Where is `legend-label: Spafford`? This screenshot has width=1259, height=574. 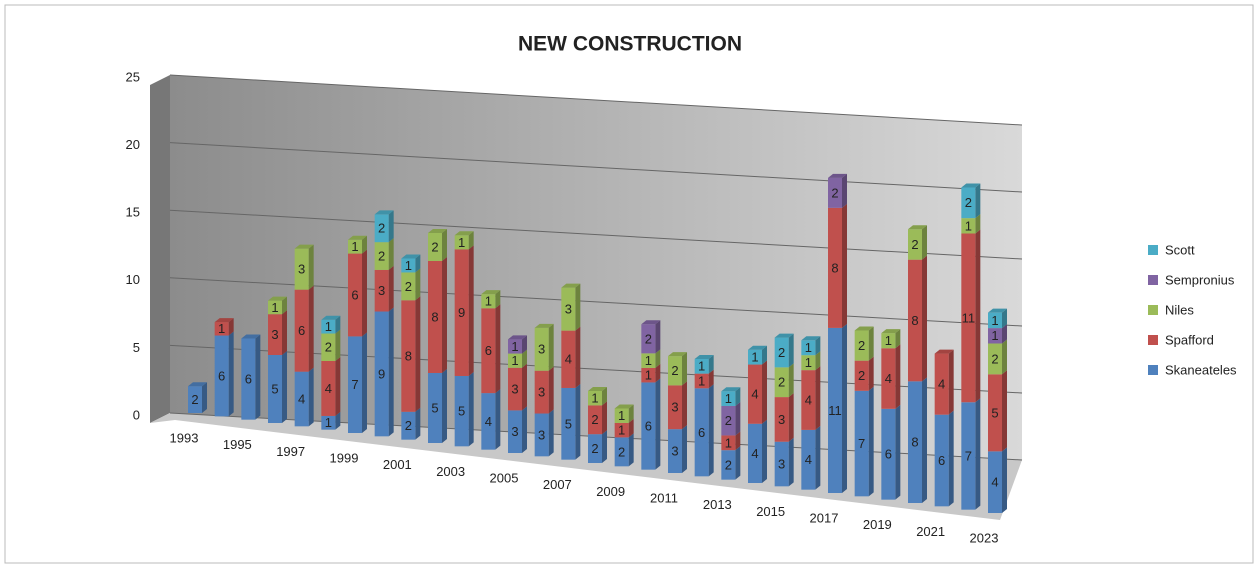
legend-label: Spafford is located at coordinates (1189, 339).